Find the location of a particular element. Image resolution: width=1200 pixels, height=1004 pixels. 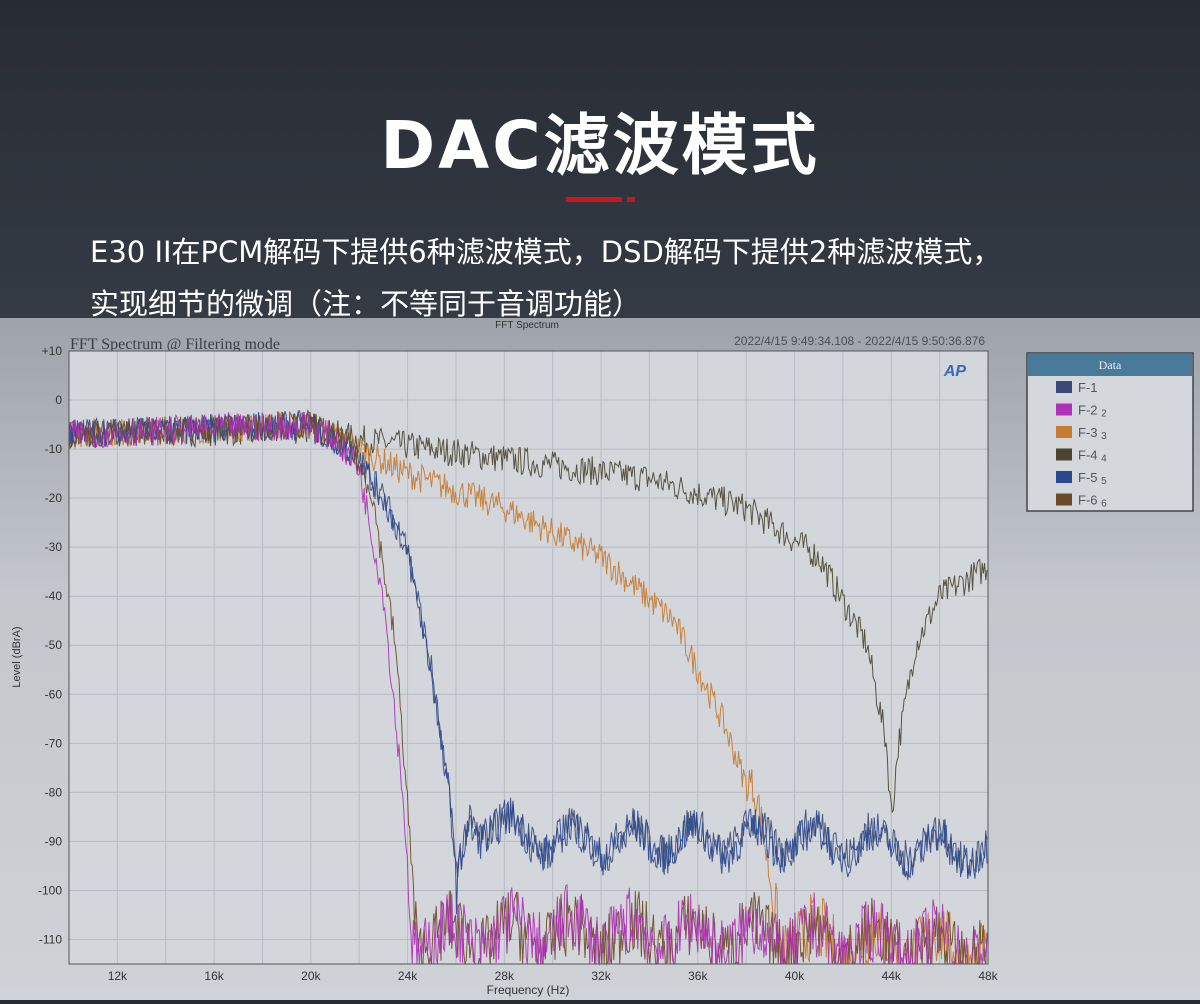

legend-entry: F-4 4 is located at coordinates (1092, 456).